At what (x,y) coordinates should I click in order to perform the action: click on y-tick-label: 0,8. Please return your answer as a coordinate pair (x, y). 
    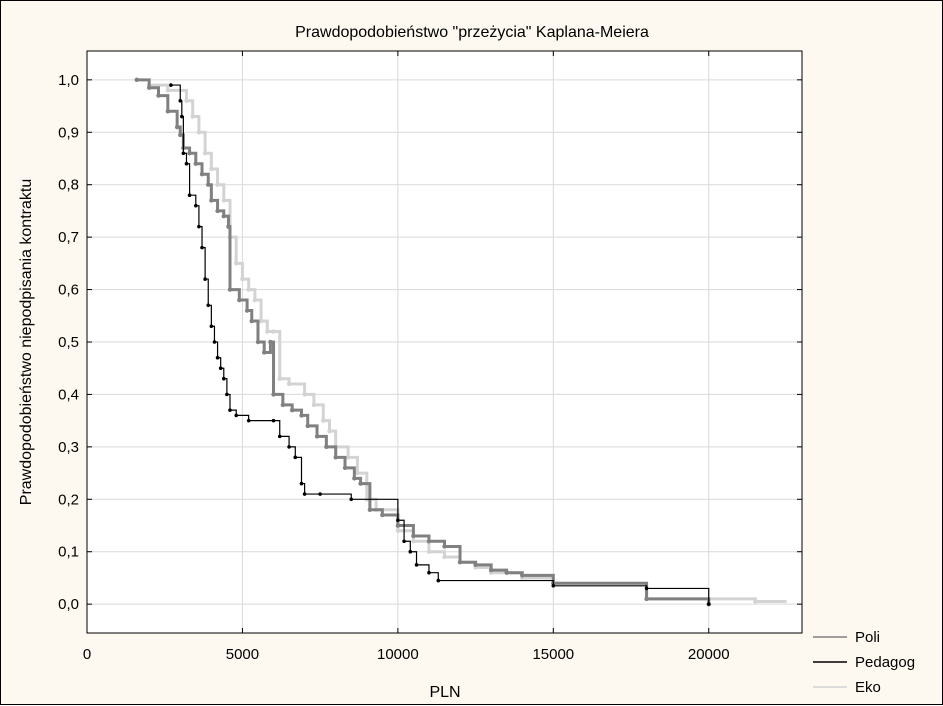
    Looking at the image, I should click on (68, 185).